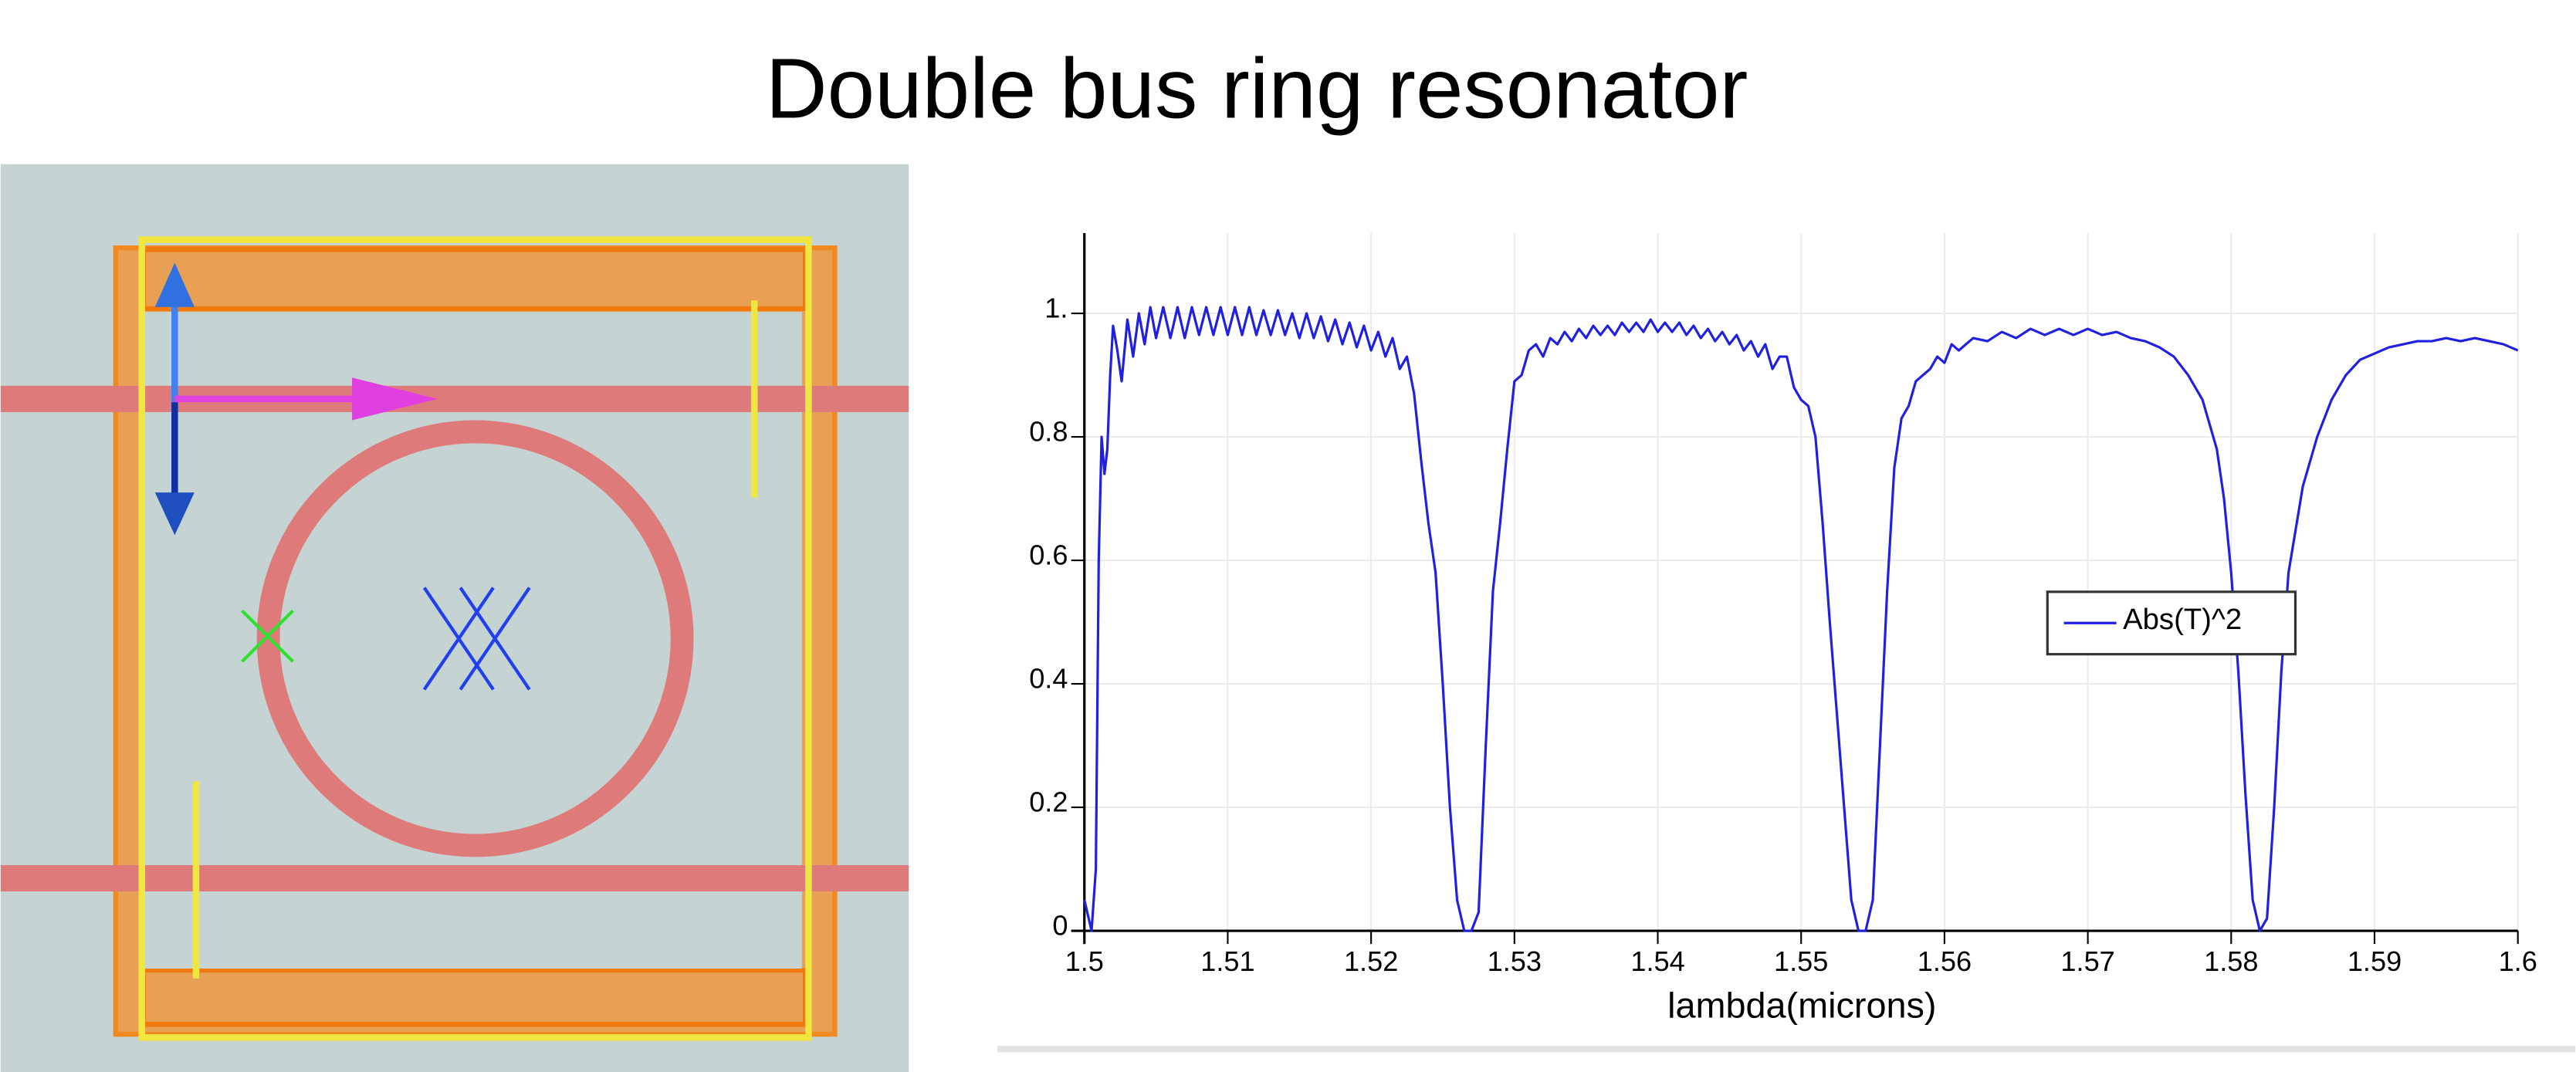 The width and height of the screenshot is (2576, 1072). Describe the element at coordinates (1056, 307) in the screenshot. I see `y-tick-label: 1.` at that location.